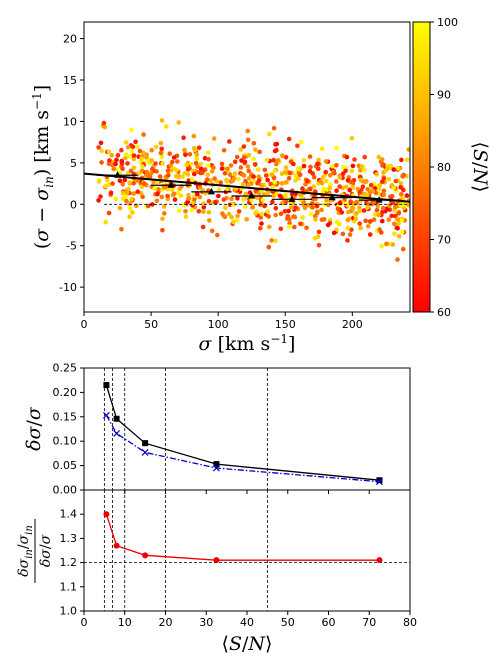  What do you see at coordinates (43, 167) in the screenshot?
I see `scatter-ylabel: (σ − σin) [km s−1]` at bounding box center [43, 167].